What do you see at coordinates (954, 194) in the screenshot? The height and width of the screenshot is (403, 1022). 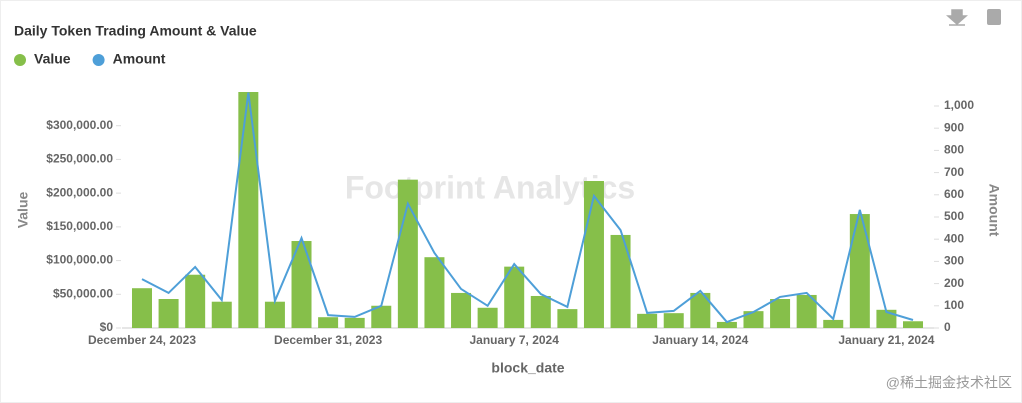 I see `y2-tick-label: 600` at bounding box center [954, 194].